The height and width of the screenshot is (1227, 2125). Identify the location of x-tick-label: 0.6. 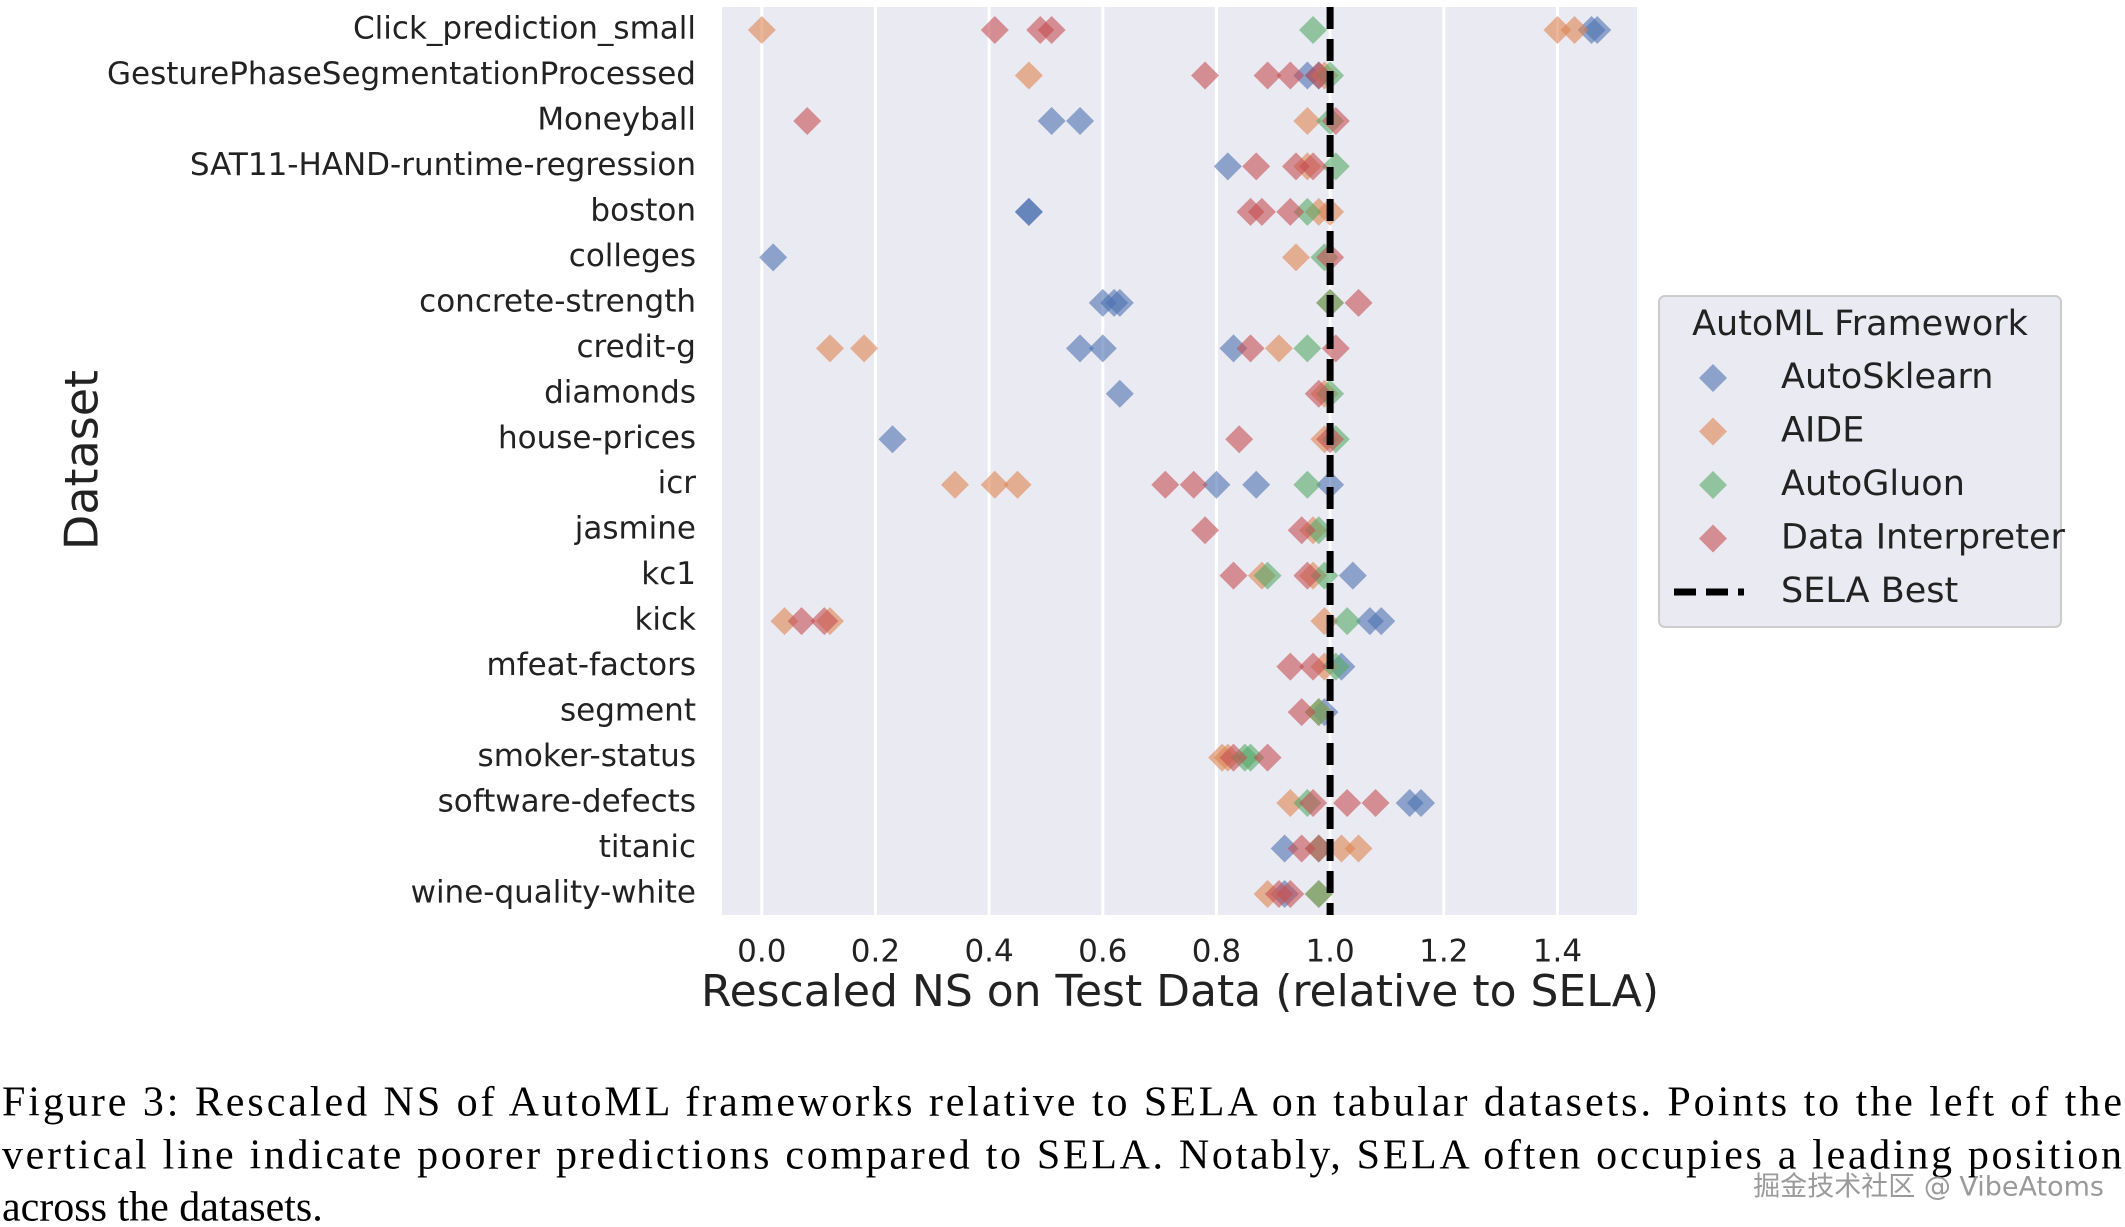
(1102, 952).